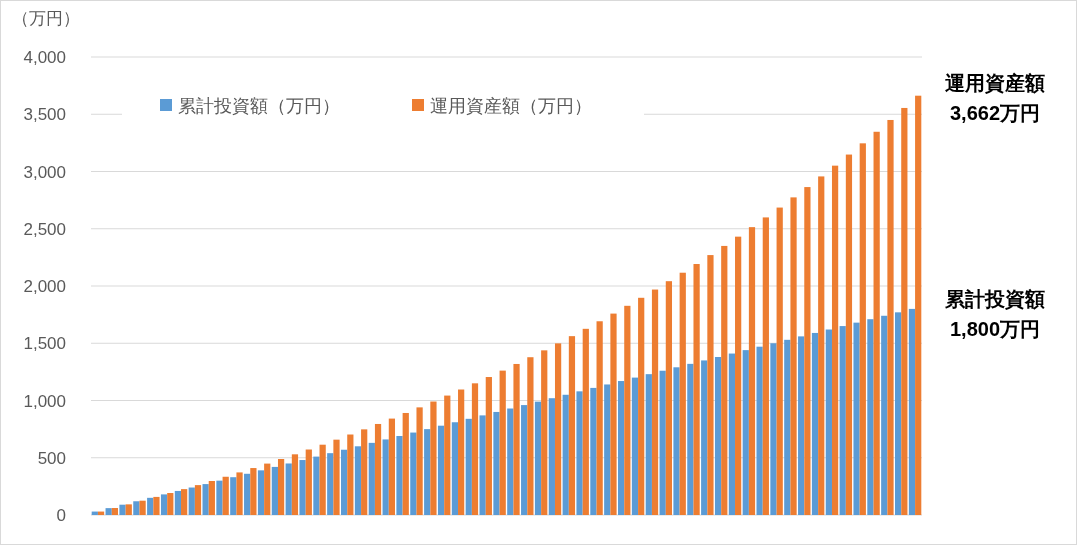 The height and width of the screenshot is (545, 1077). What do you see at coordinates (46, 18) in the screenshot?
I see `y-axis-title: （万円）` at bounding box center [46, 18].